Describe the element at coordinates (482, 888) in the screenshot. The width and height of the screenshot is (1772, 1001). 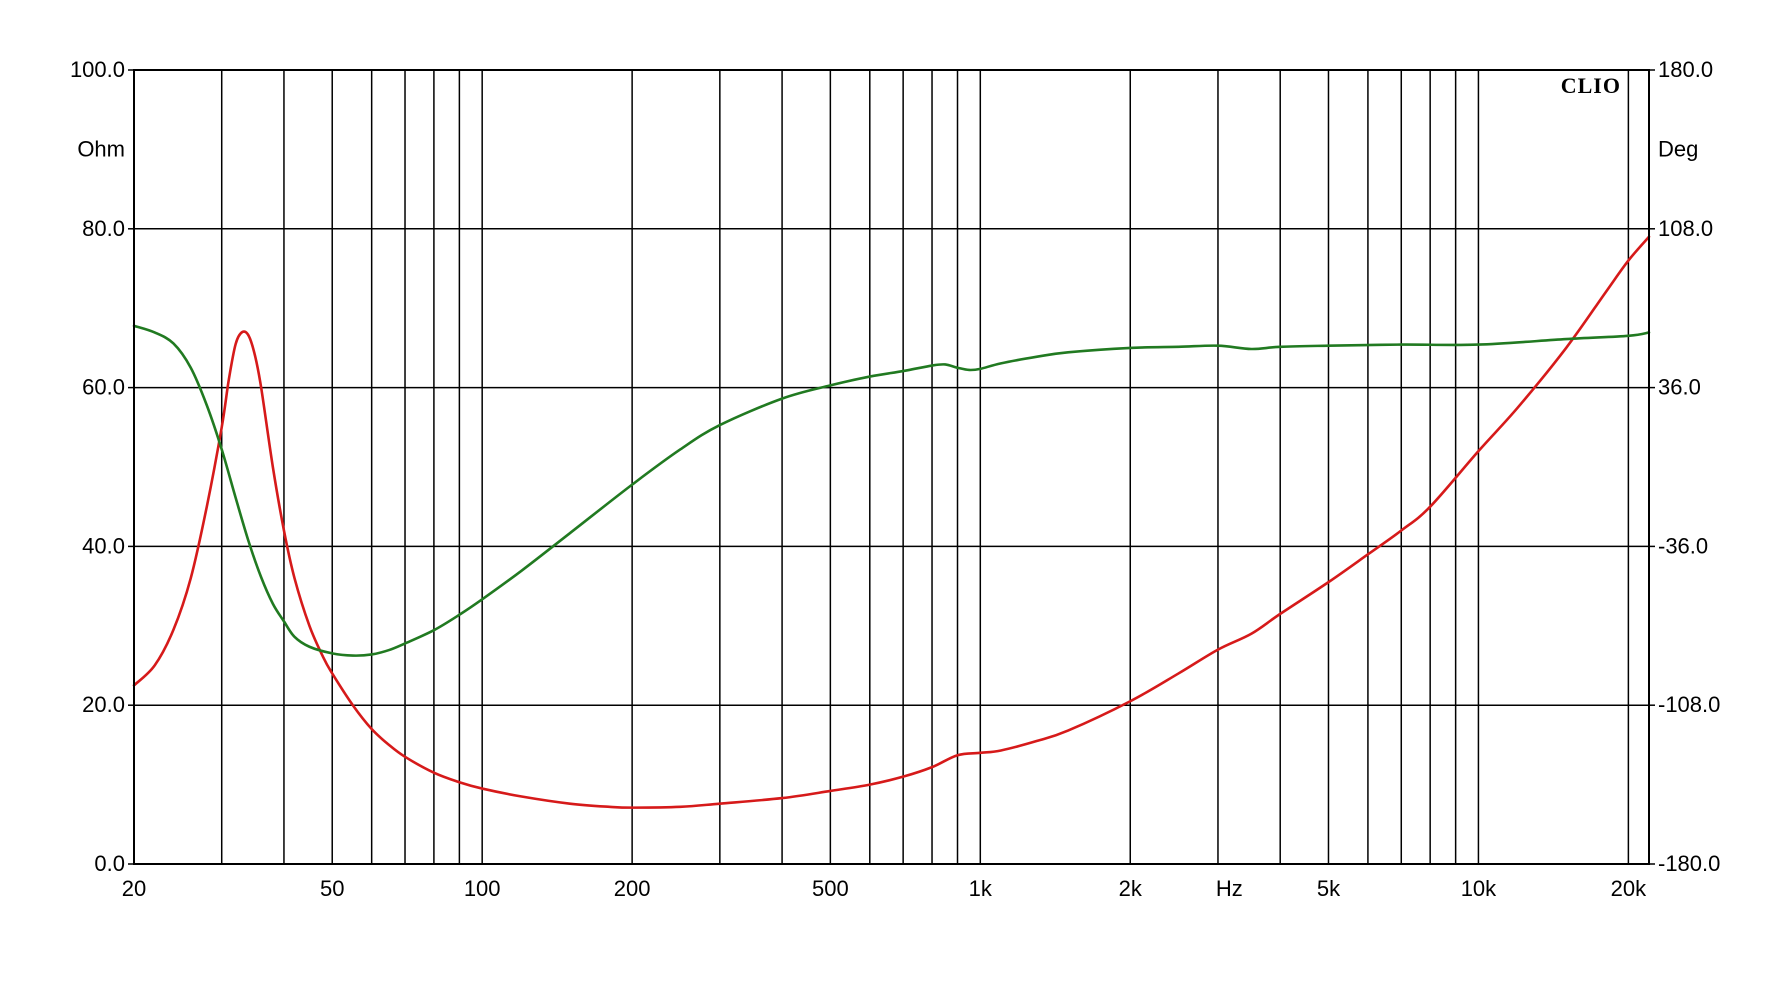
I see `x-tick-label: 100` at that location.